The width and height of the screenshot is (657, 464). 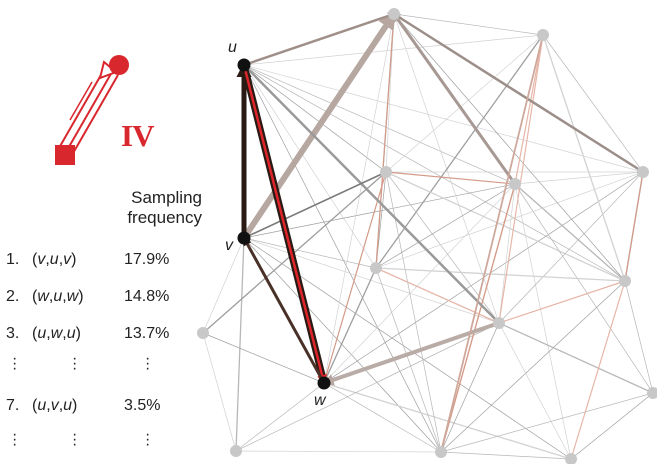 I want to click on motif-edge-u-w-highlight, so click(x=284, y=224).